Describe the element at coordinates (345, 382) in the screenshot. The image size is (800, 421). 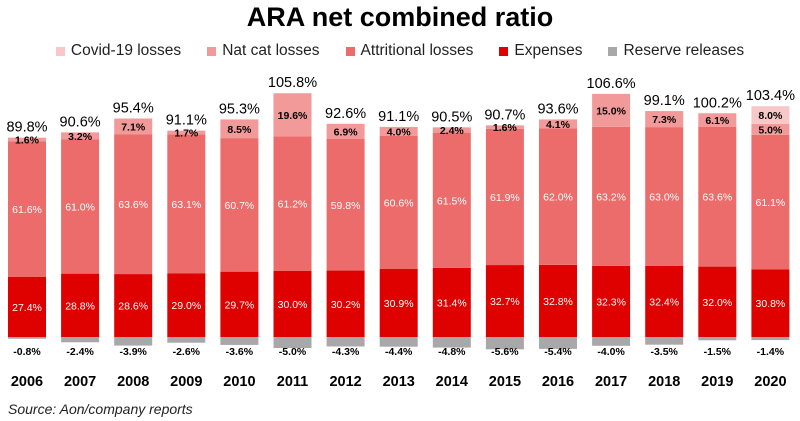
I see `x-tick-label: 2012` at that location.